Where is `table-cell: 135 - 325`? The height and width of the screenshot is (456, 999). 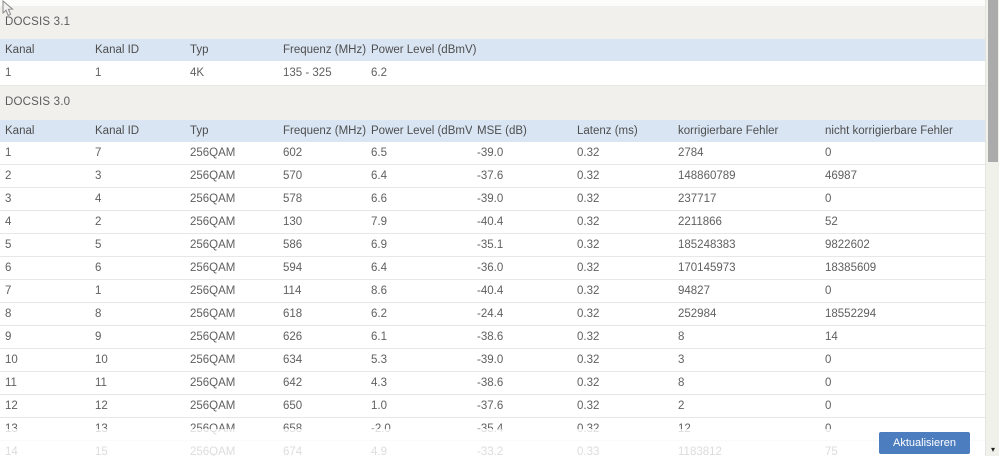
table-cell: 135 - 325 is located at coordinates (322, 73).